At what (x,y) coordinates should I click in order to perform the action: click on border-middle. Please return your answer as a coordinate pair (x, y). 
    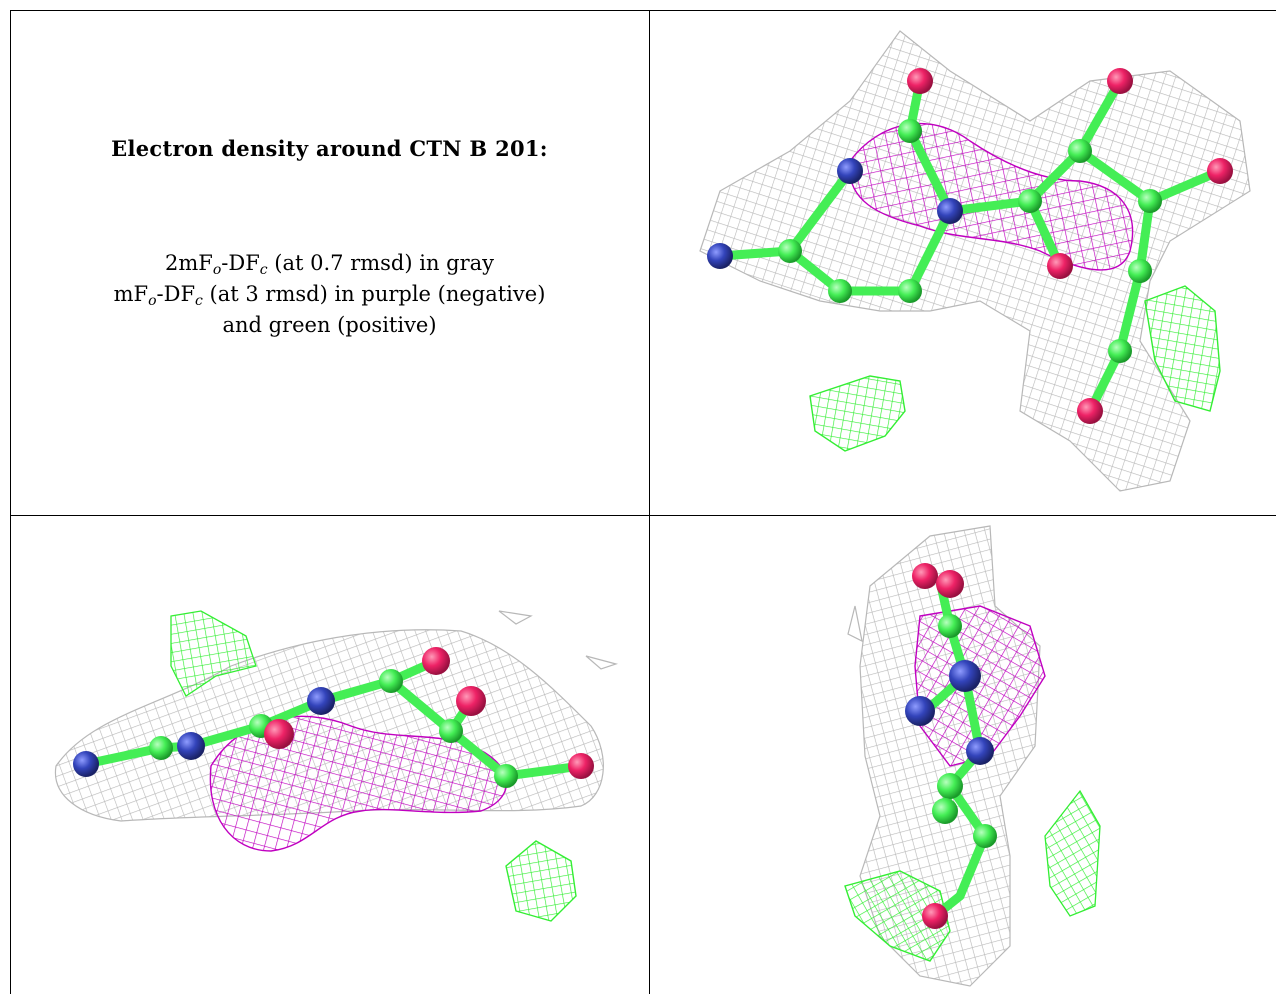
    Looking at the image, I should click on (643, 515).